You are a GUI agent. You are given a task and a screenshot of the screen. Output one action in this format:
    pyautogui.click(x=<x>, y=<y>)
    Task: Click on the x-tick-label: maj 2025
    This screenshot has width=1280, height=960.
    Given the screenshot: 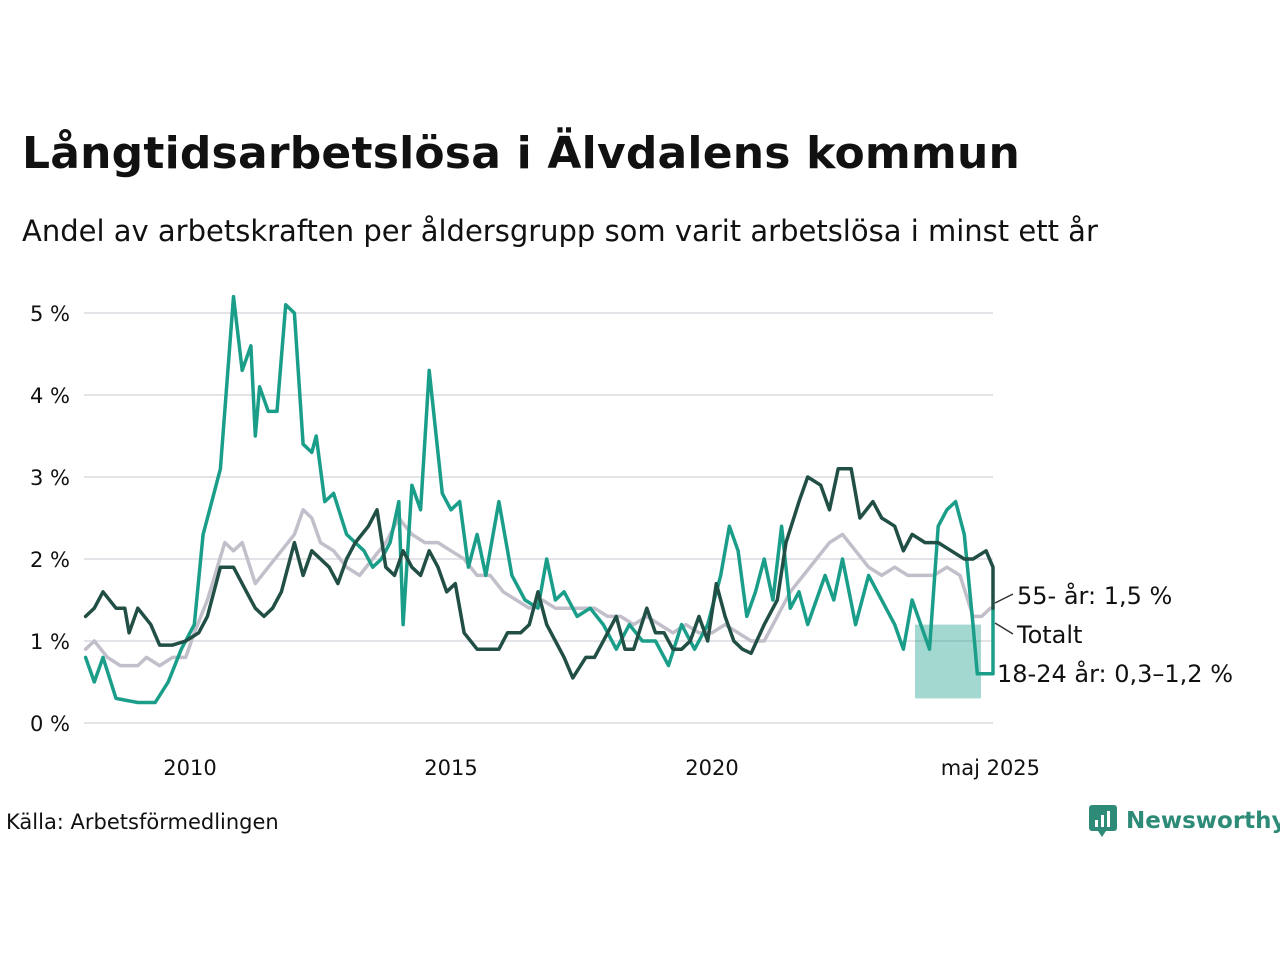 What is the action you would take?
    pyautogui.click(x=990, y=768)
    